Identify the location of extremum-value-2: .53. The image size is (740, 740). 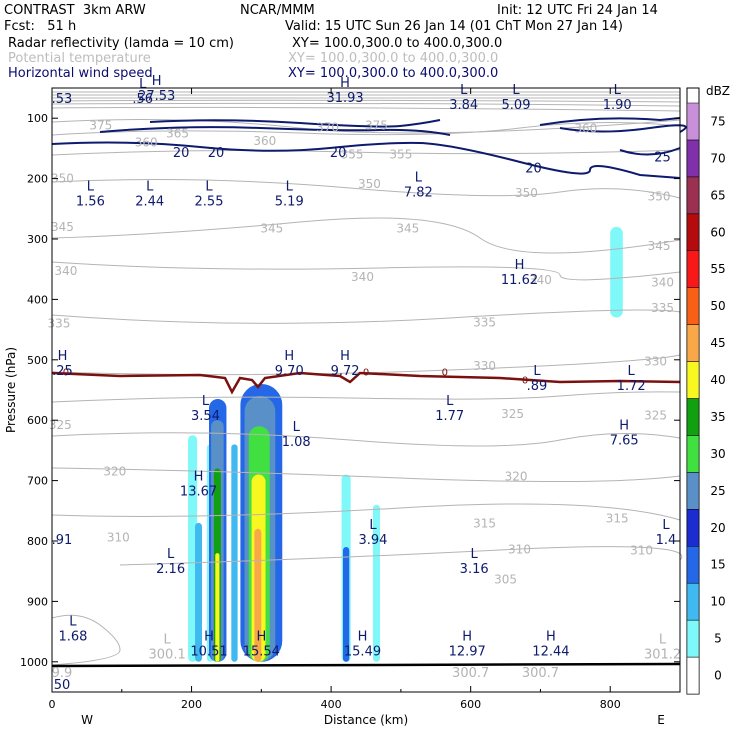
(62, 99).